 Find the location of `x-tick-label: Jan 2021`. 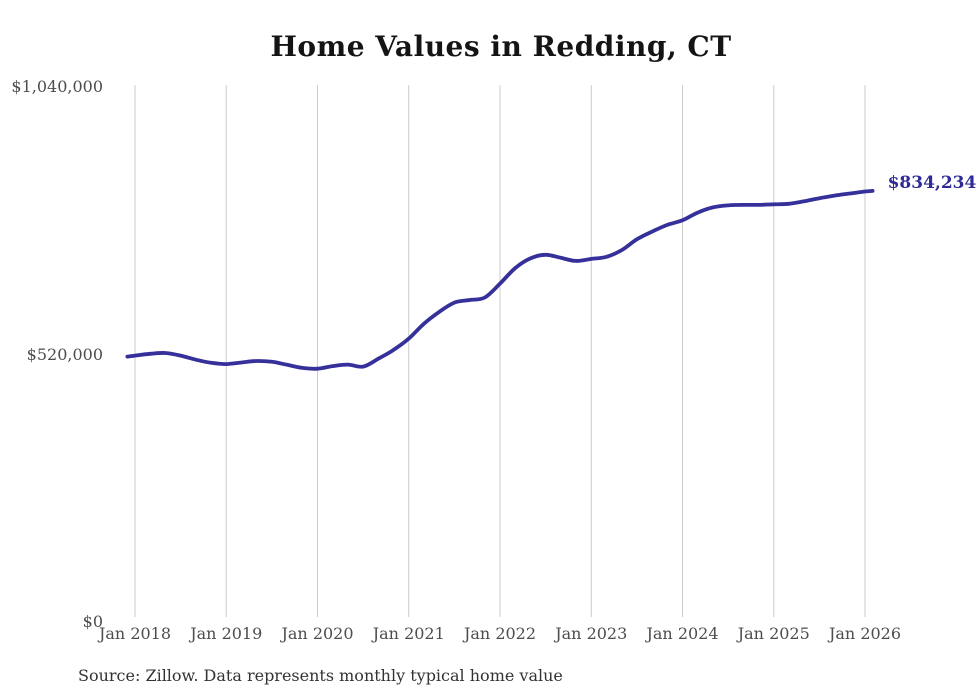

x-tick-label: Jan 2021 is located at coordinates (408, 633).